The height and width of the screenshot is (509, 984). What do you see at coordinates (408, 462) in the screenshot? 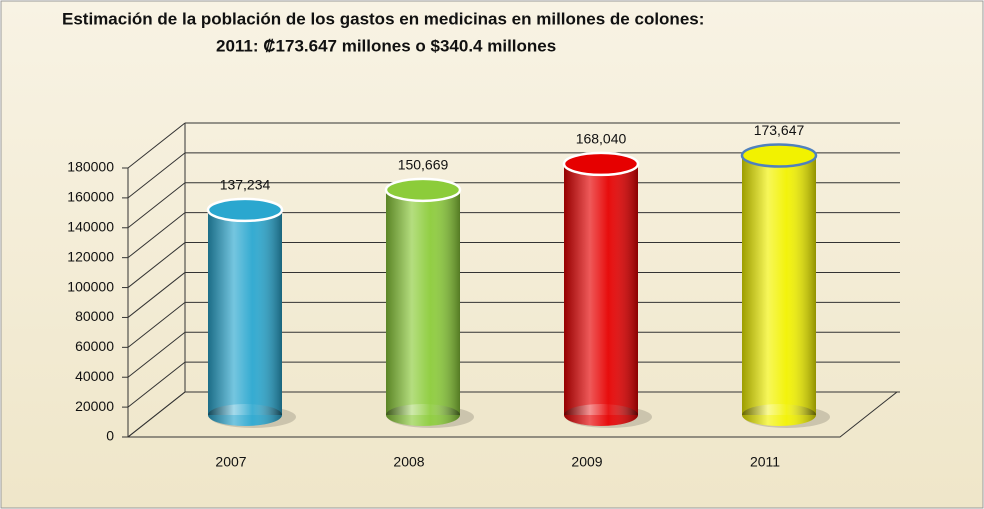
I see `x-tick-label: 2008` at bounding box center [408, 462].